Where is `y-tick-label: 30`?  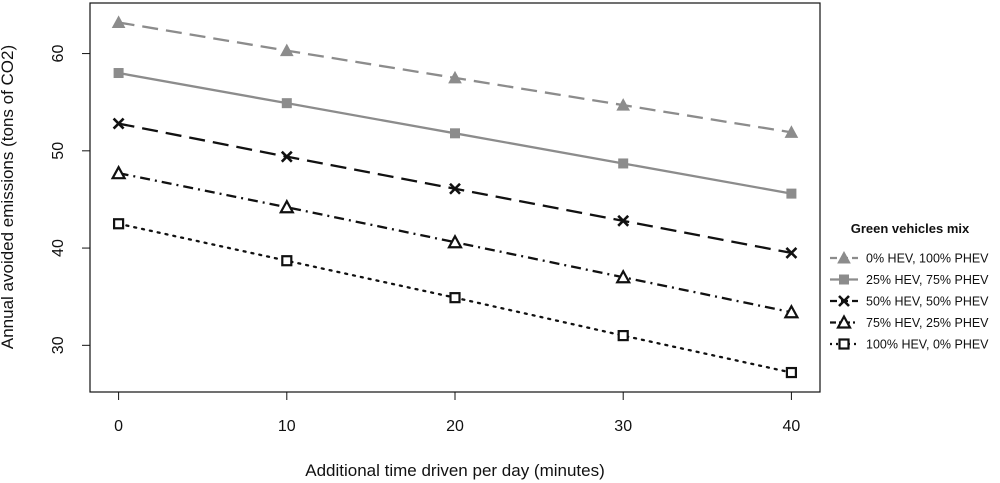 y-tick-label: 30 is located at coordinates (58, 345).